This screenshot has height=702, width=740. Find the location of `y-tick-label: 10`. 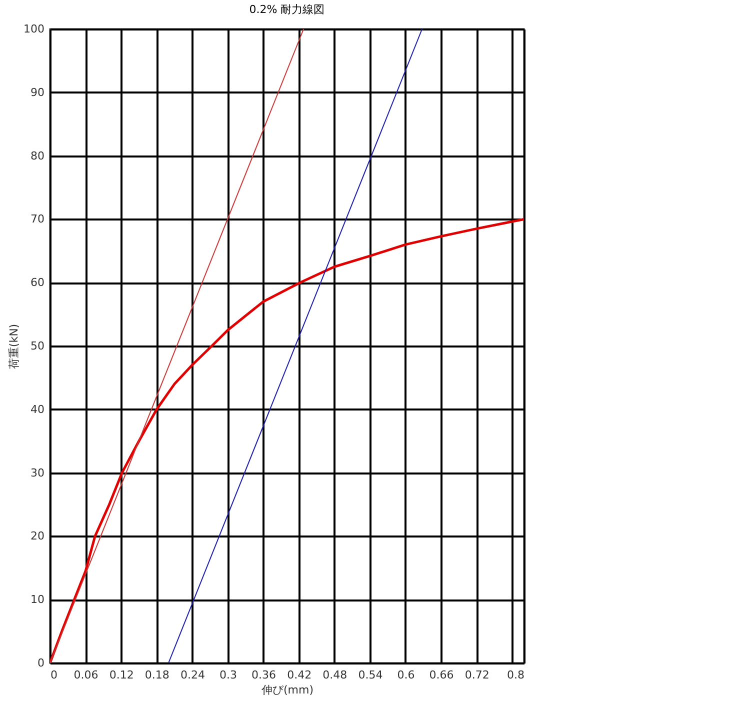

y-tick-label: 10 is located at coordinates (37, 599).